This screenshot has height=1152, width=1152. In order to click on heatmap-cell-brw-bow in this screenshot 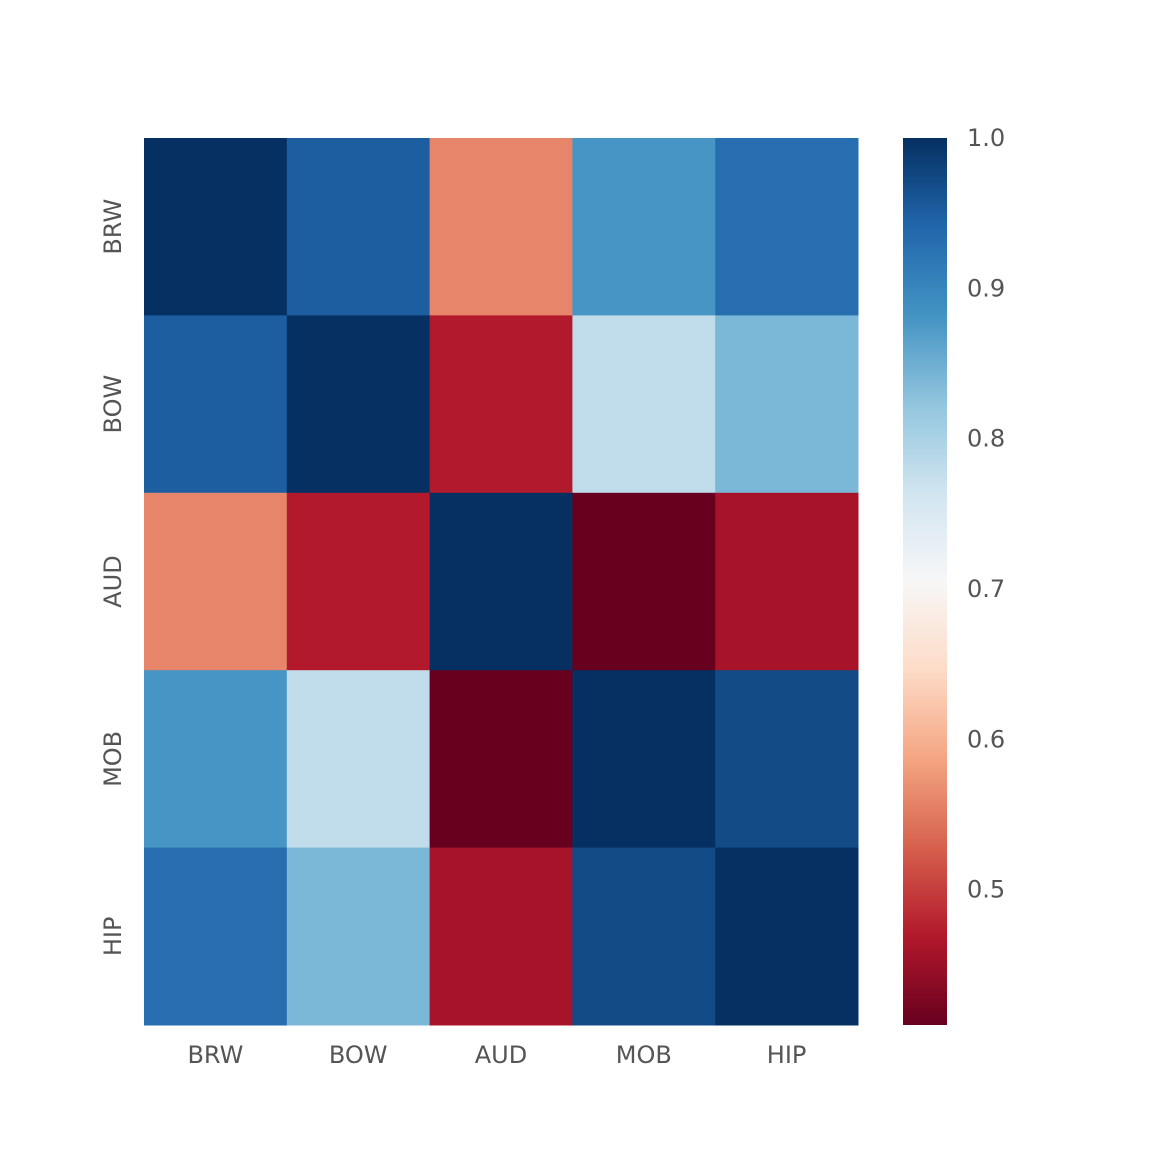, I will do `click(358, 227)`.